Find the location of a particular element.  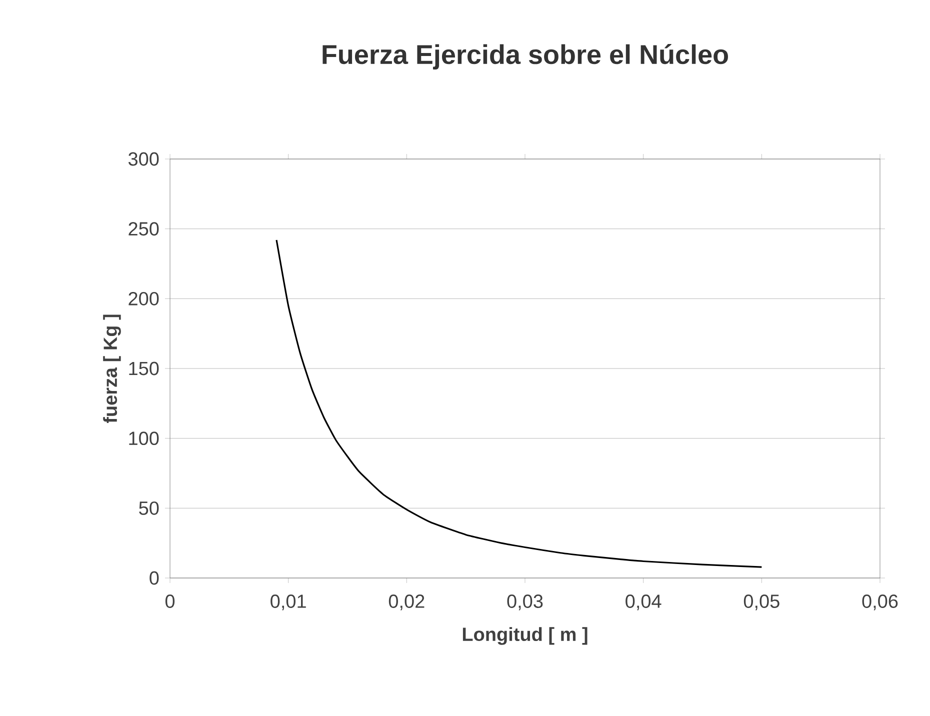

y-tick-label: 150 is located at coordinates (144, 369).